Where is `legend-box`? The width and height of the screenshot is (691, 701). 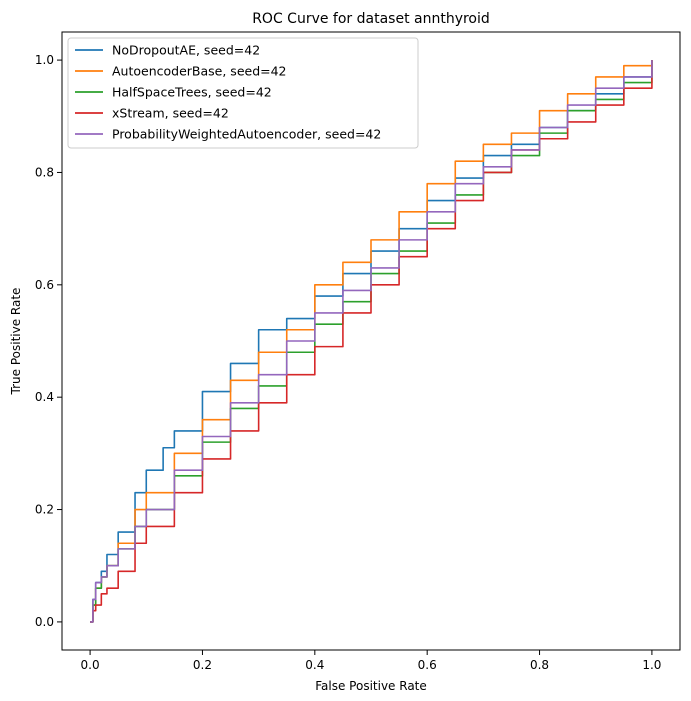 legend-box is located at coordinates (243, 93).